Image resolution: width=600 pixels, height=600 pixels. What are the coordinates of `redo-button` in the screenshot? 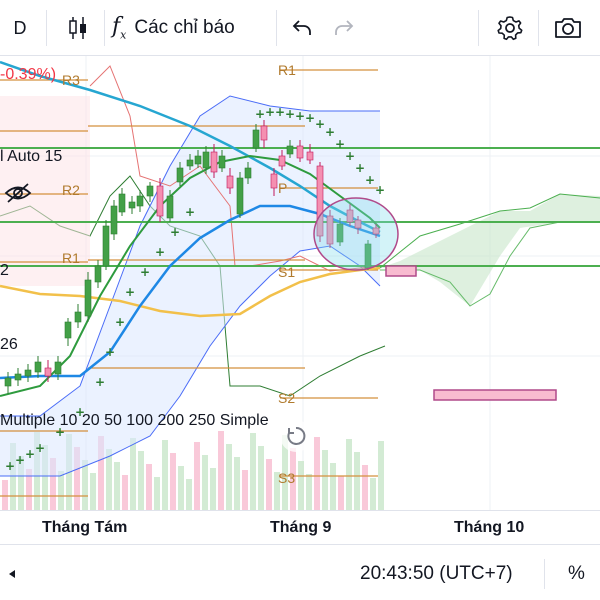 It's located at (344, 28).